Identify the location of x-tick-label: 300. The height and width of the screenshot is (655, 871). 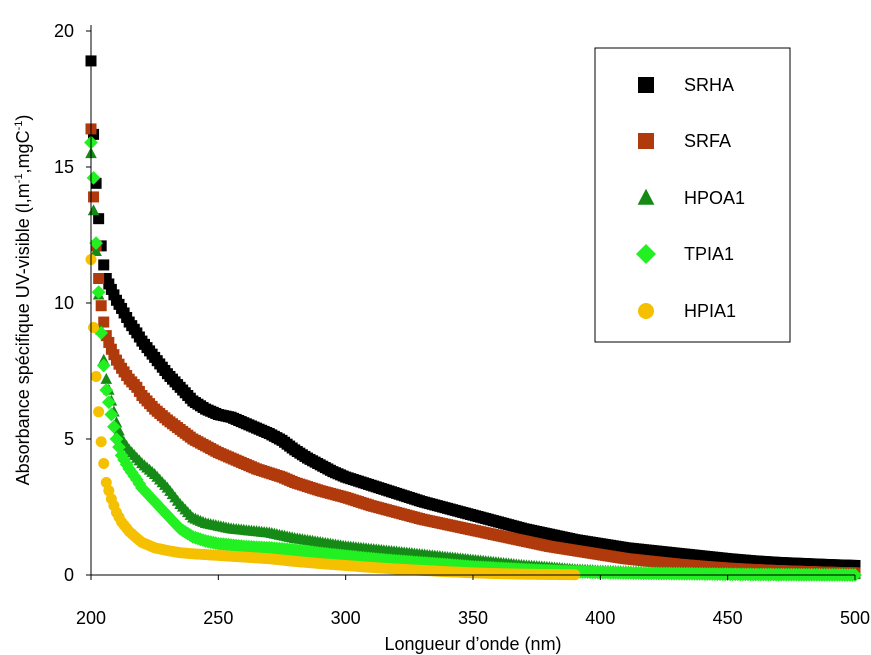
(346, 618).